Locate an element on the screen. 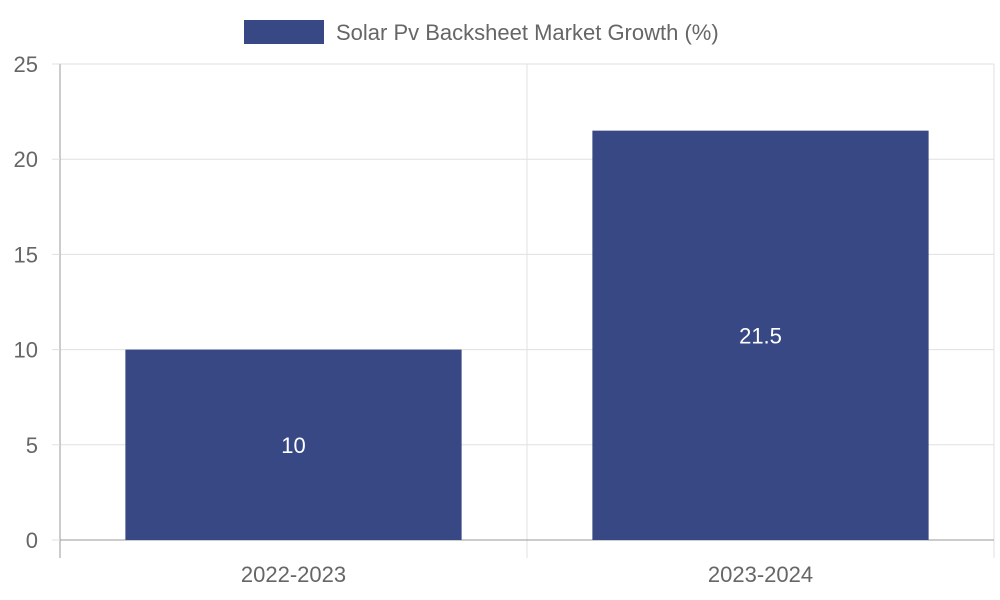 Image resolution: width=1000 pixels, height=600 pixels. y-axis-ticks: 0 5 10 15 20 25 is located at coordinates (37, 302).